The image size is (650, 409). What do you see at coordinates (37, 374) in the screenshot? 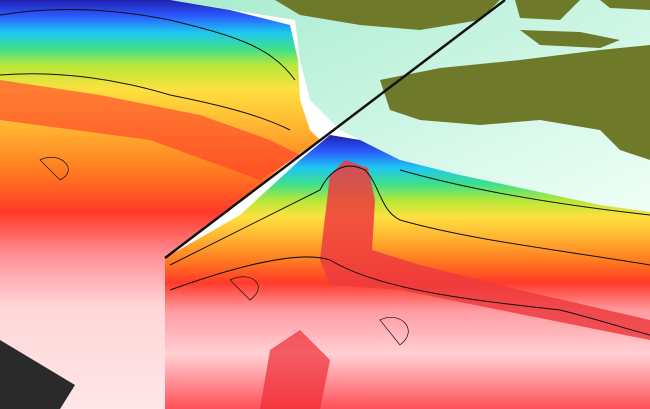
I see `shadow-corner` at bounding box center [37, 374].